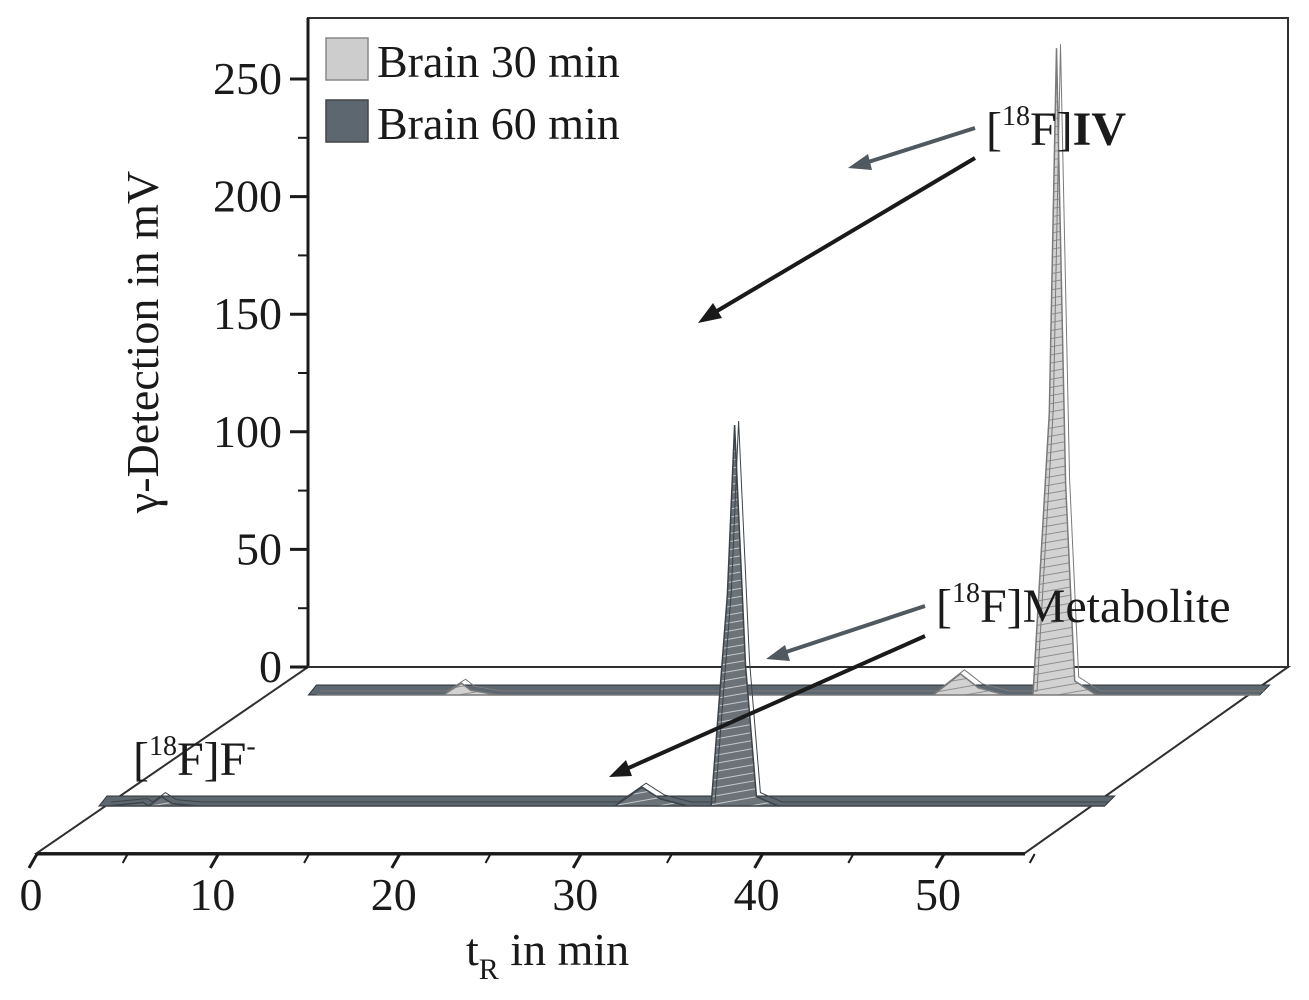 The image size is (1309, 1000). Describe the element at coordinates (141, 759) in the screenshot. I see `annotation-fluoride-bracket: [` at that location.